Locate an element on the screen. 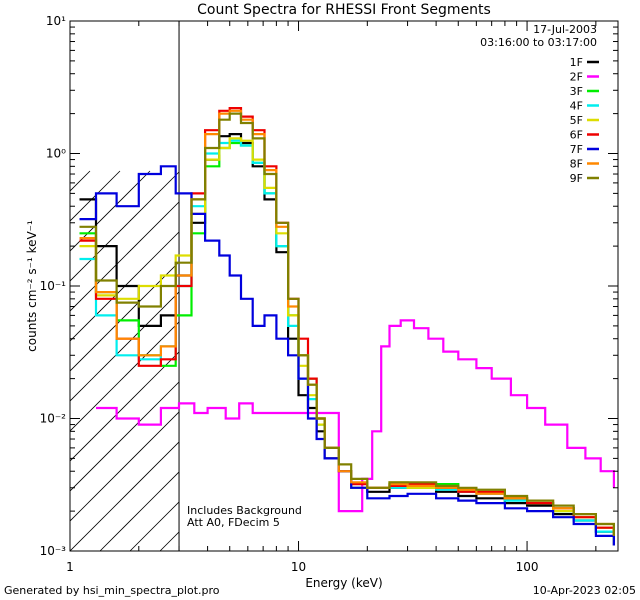 This screenshot has height=600, width=640. legend-date: 17-Jul-2003 is located at coordinates (565, 29).